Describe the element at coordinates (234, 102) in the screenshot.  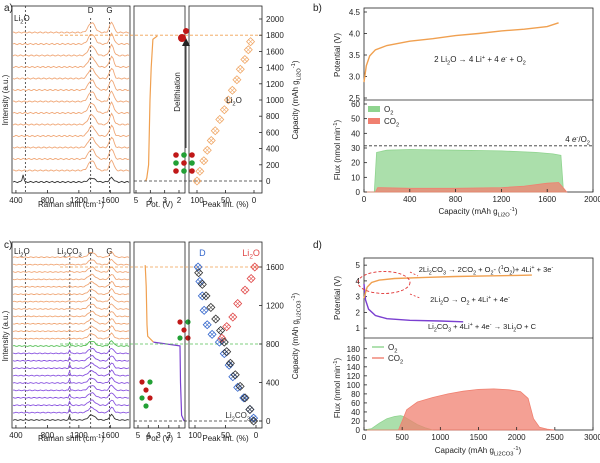
I see `series-label-li2o-a: Li2O` at that location.